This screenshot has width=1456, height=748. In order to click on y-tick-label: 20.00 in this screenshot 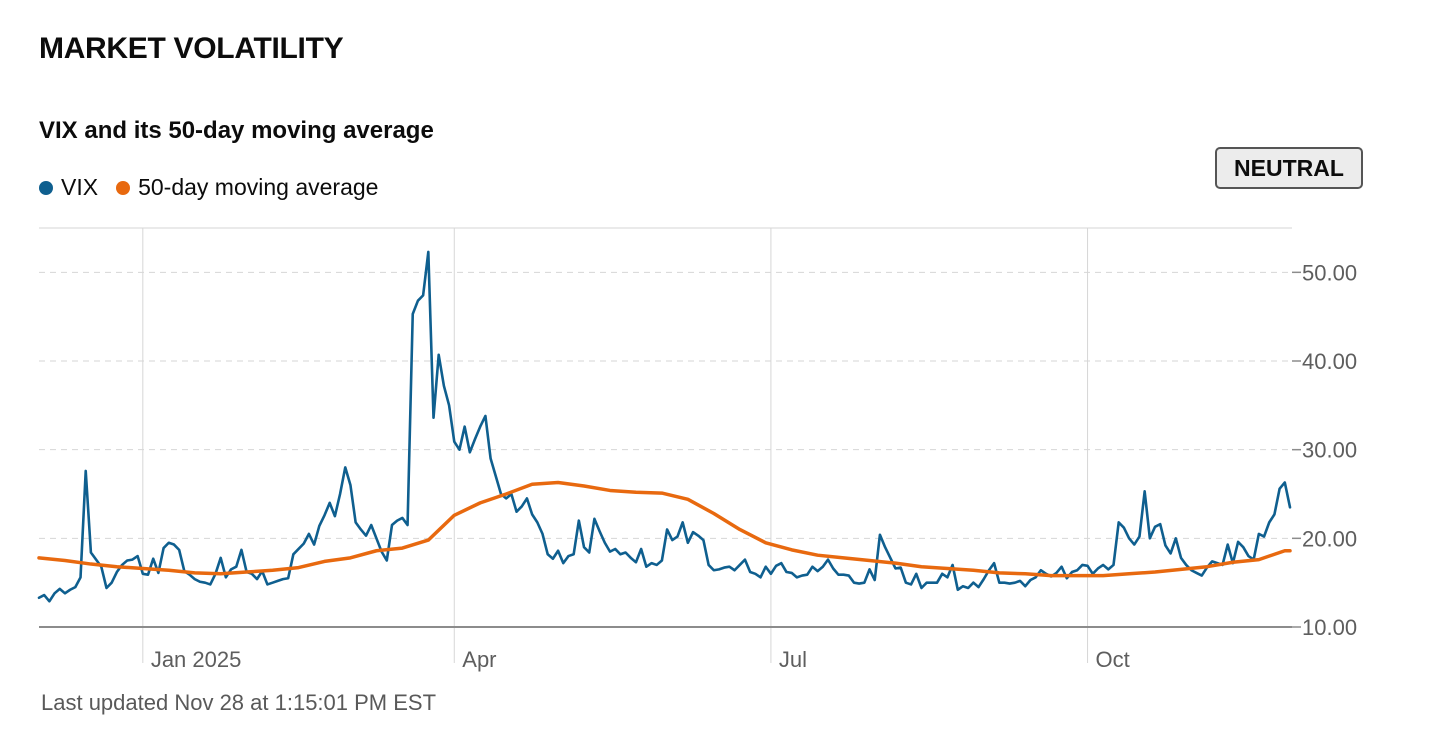, I will do `click(1329, 538)`.